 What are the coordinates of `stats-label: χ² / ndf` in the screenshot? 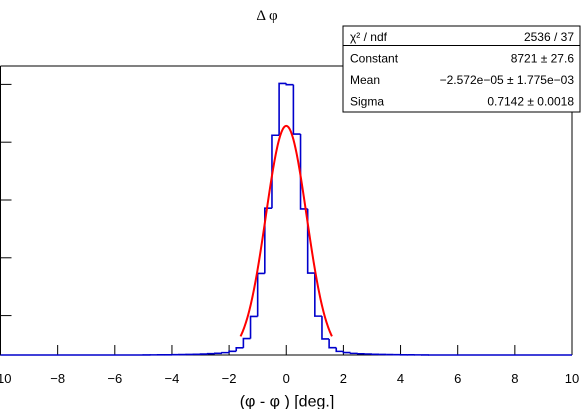 It's located at (369, 37).